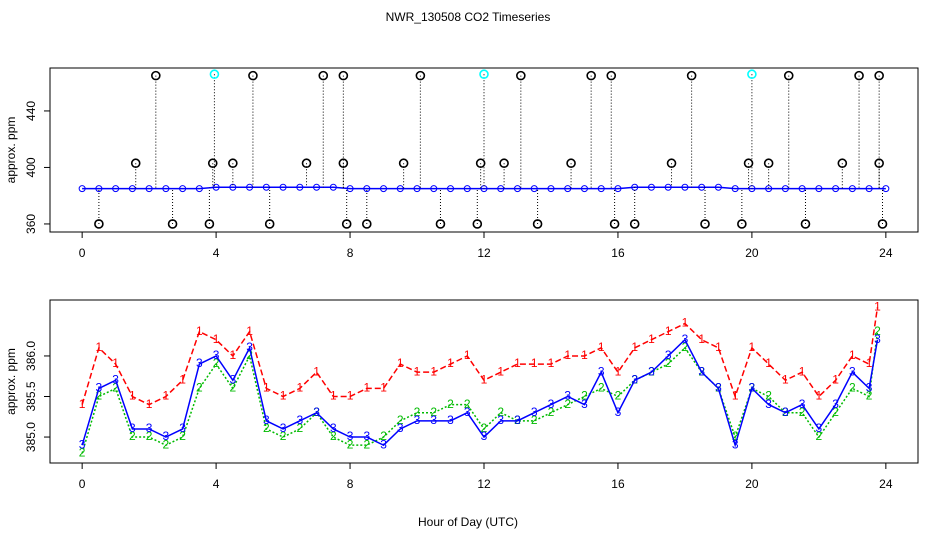 The image size is (936, 540). What do you see at coordinates (216, 253) in the screenshot?
I see `x-tick-label: 4` at bounding box center [216, 253].